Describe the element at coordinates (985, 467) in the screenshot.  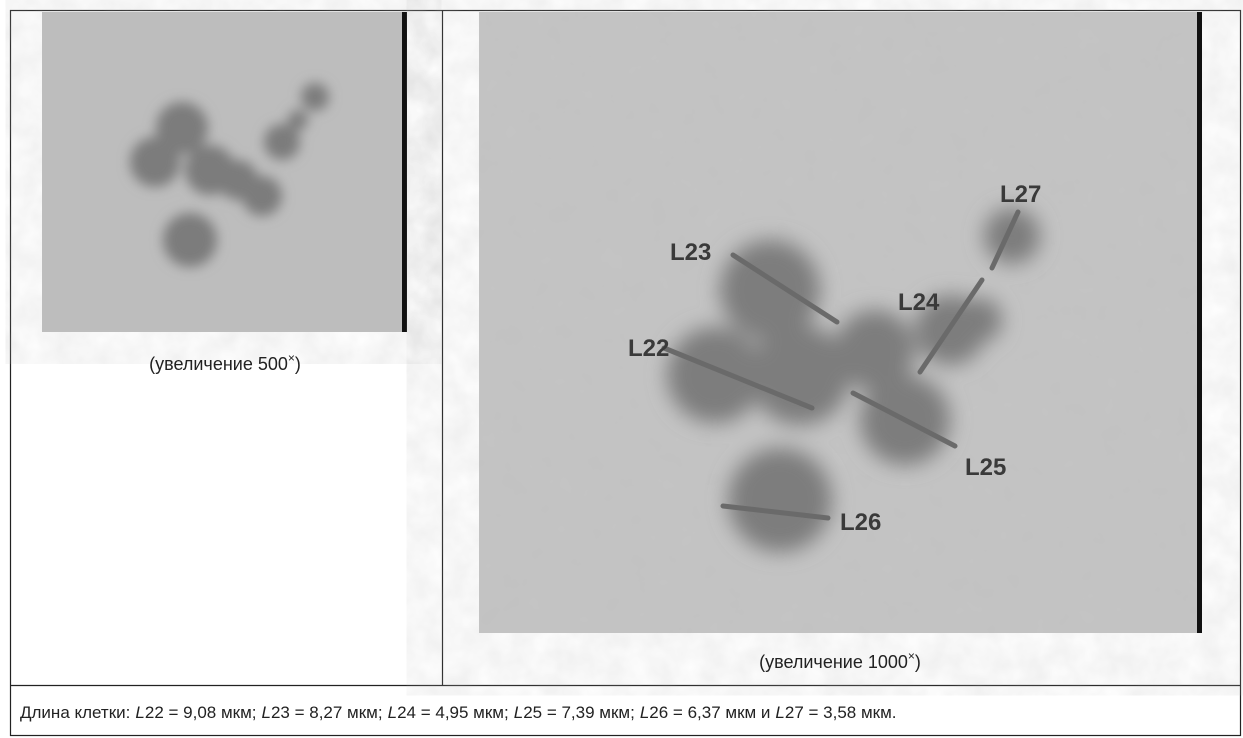
I see `measure-label: L25` at that location.